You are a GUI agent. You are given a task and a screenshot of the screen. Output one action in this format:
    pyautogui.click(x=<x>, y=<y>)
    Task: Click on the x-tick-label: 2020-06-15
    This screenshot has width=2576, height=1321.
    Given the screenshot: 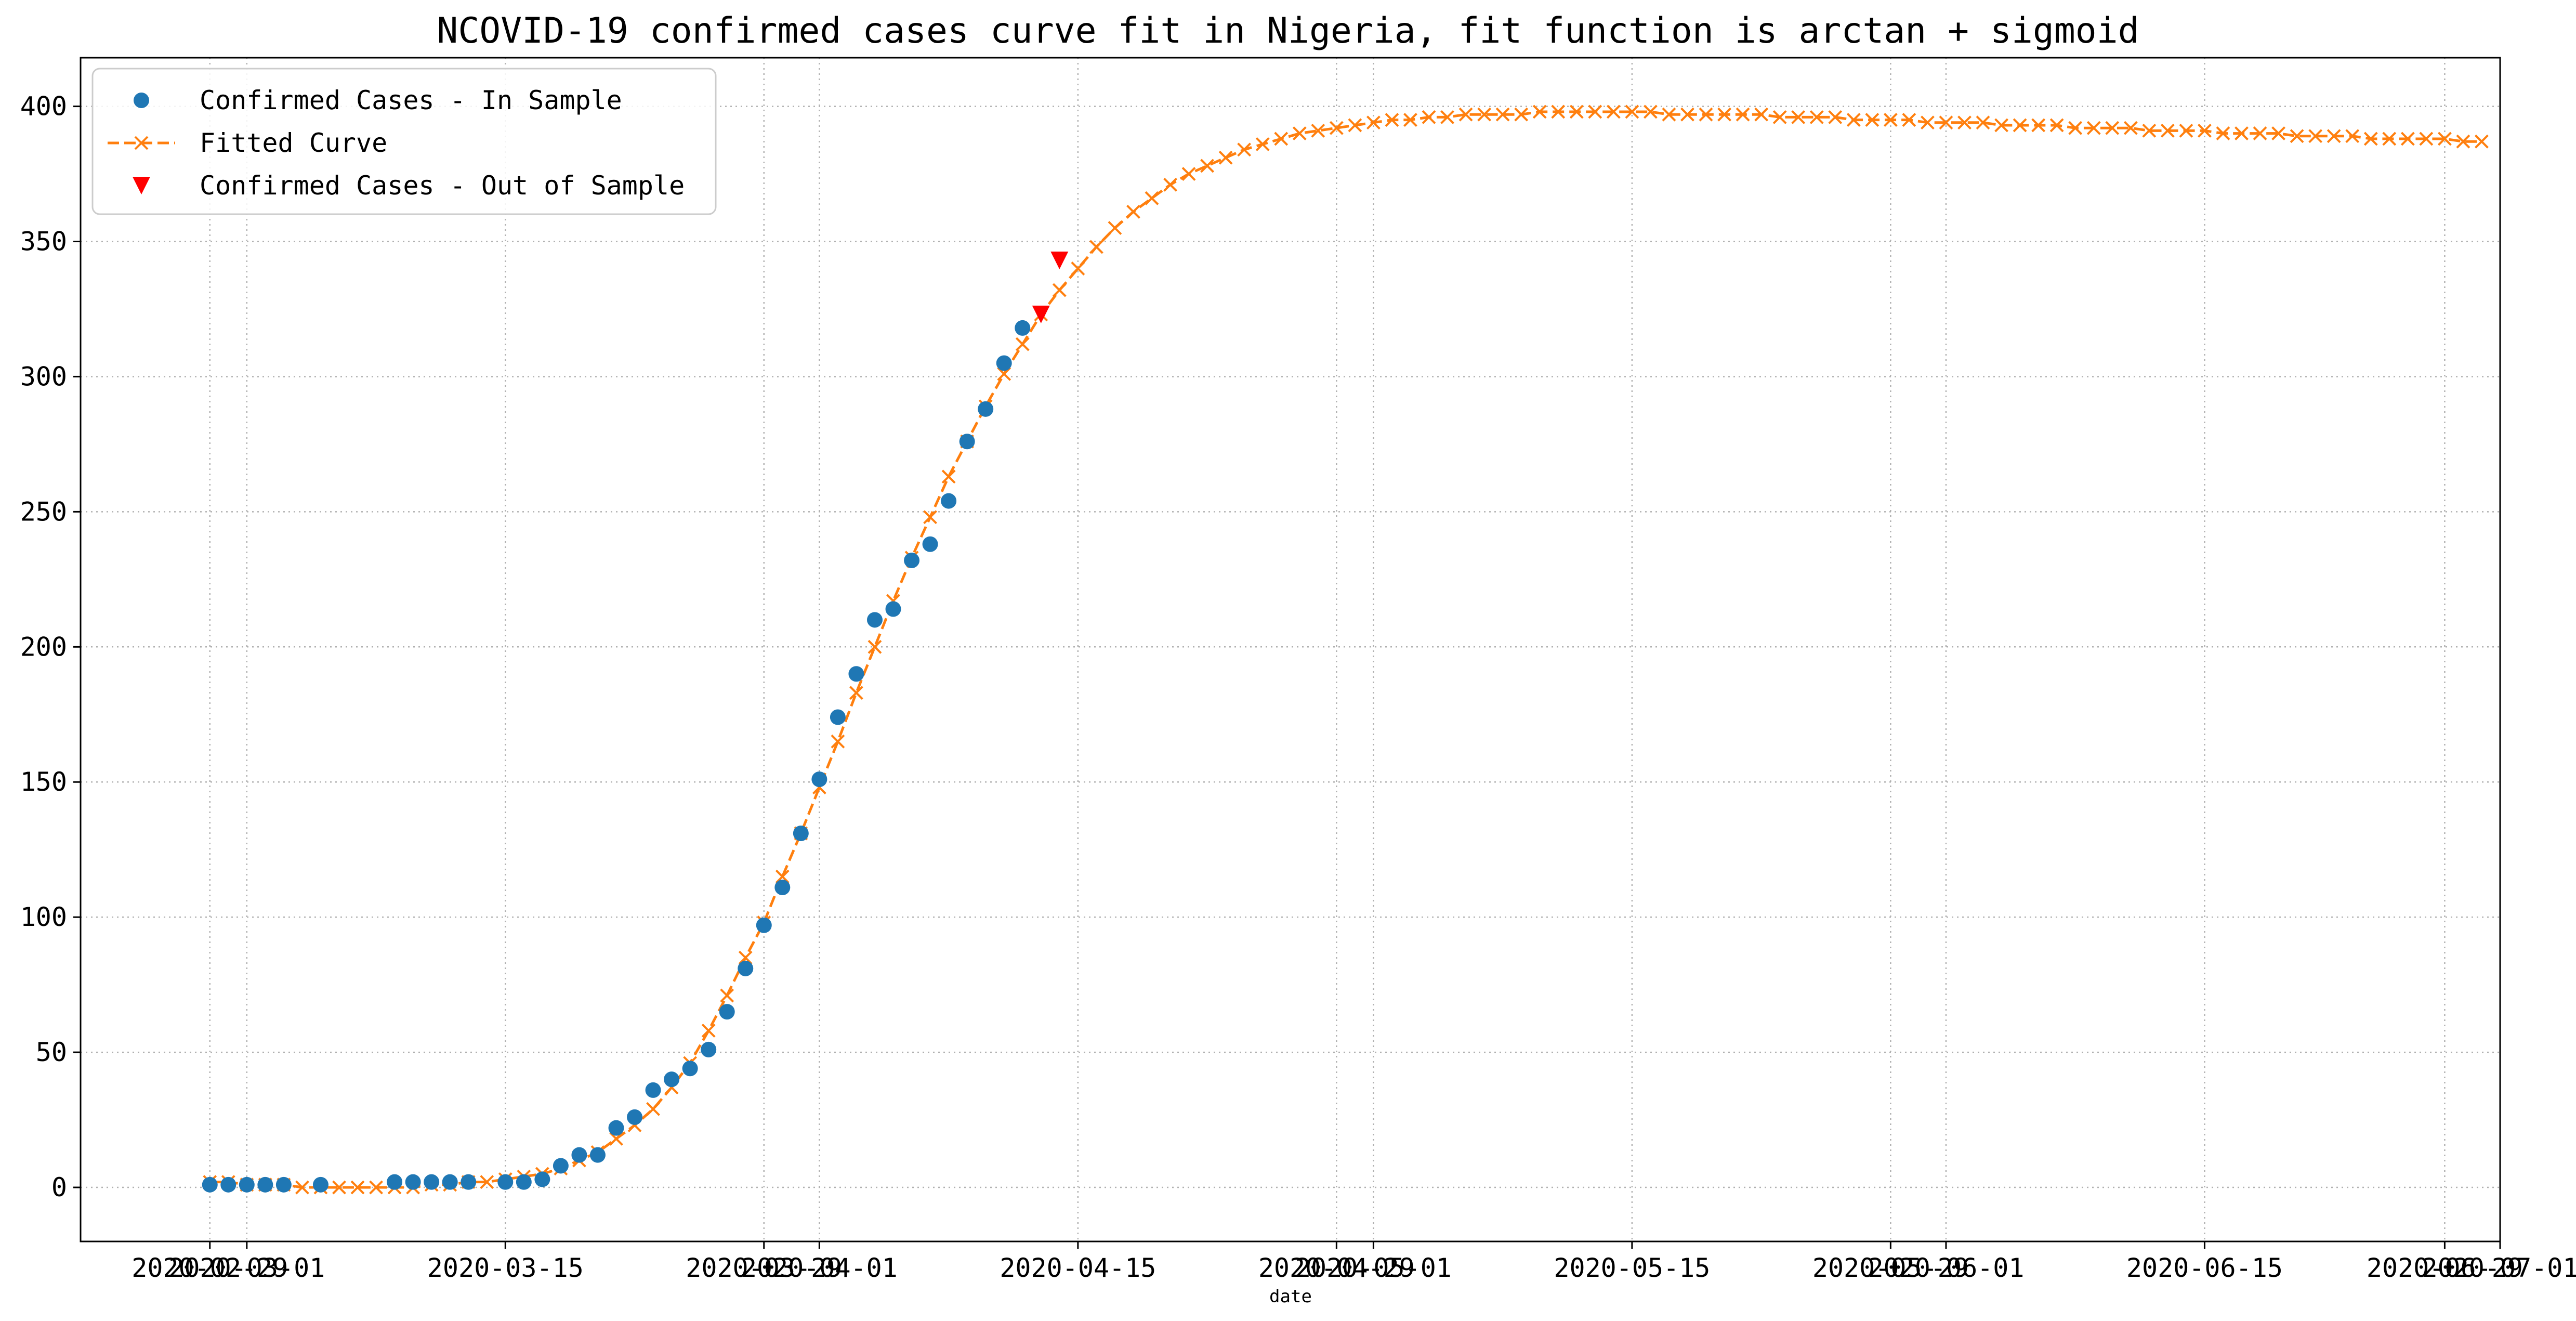 What is the action you would take?
    pyautogui.click(x=2204, y=1268)
    